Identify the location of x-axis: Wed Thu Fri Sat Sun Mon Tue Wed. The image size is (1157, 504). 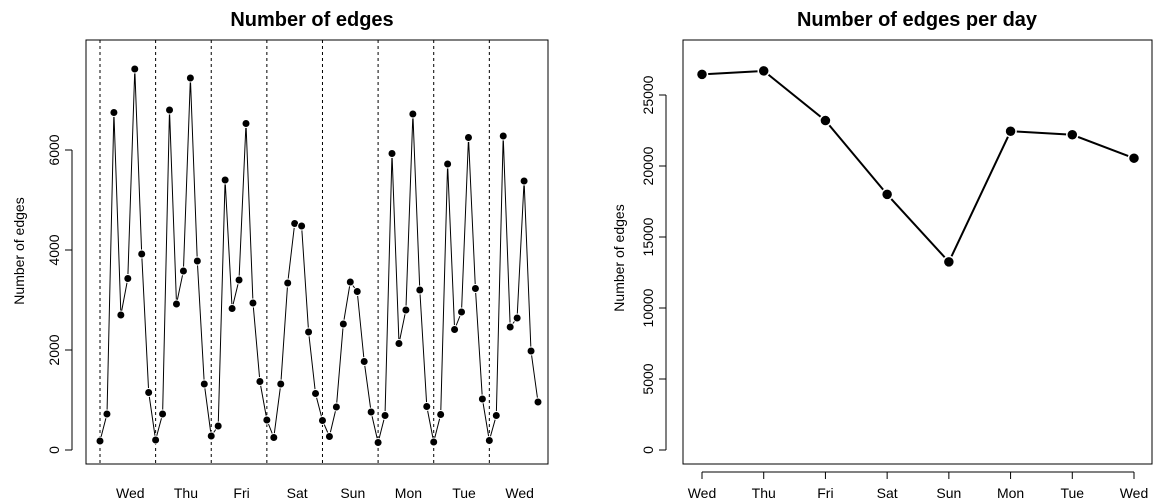
(918, 486).